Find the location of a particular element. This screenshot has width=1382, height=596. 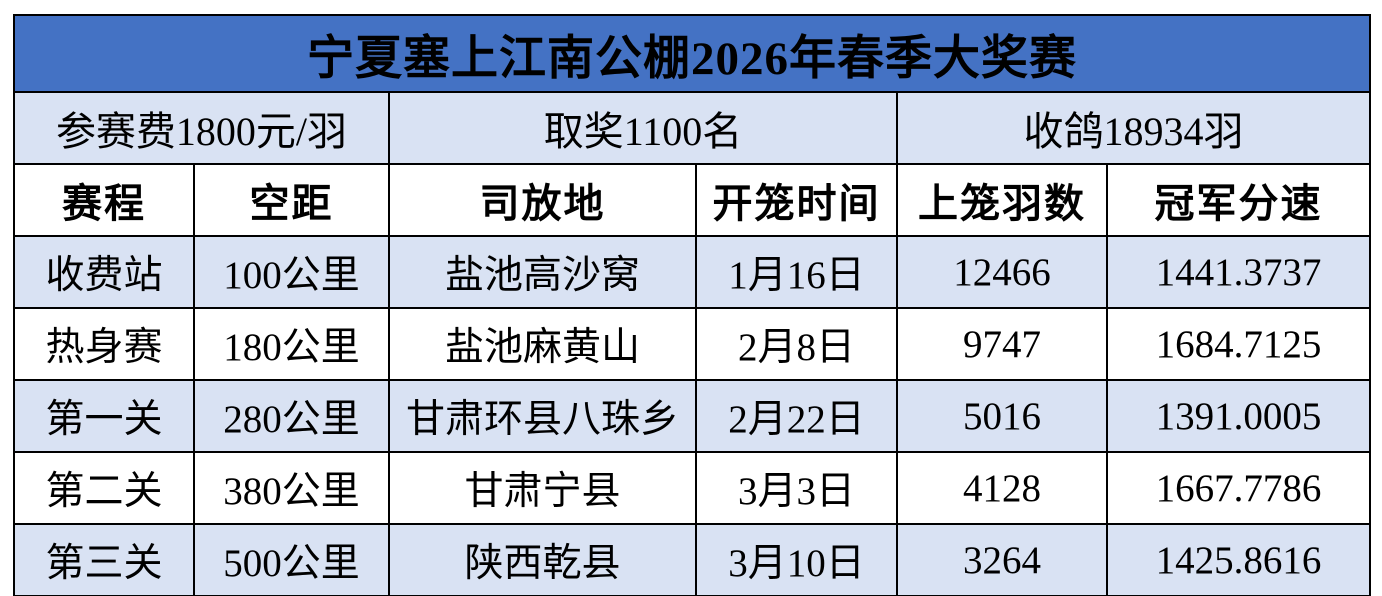

column-header-5: 冠军分速 is located at coordinates (1238, 200).